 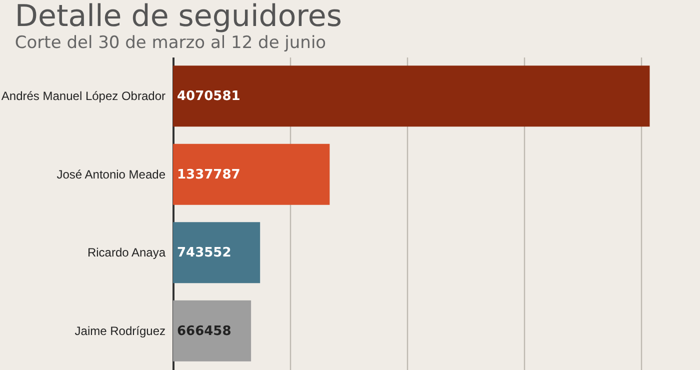 I want to click on data-label: 4070581, so click(x=208, y=96).